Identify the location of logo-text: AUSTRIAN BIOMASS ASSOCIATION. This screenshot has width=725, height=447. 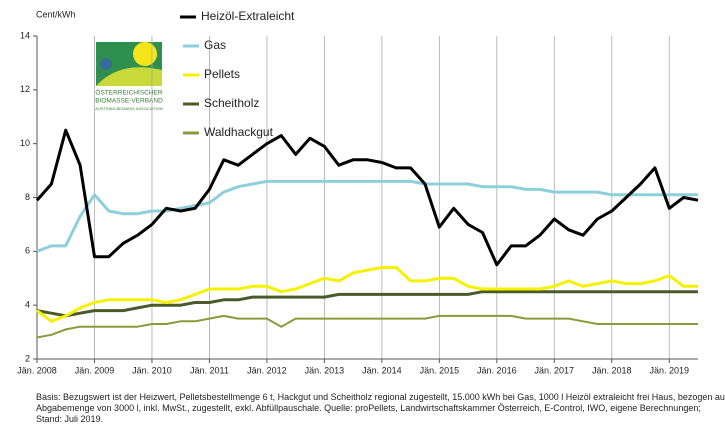
(129, 108).